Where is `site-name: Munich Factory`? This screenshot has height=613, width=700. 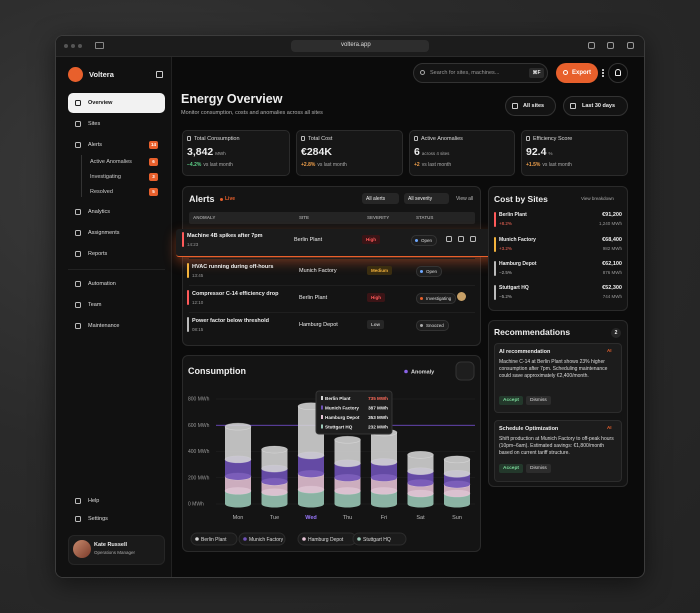
site-name: Munich Factory is located at coordinates (517, 240).